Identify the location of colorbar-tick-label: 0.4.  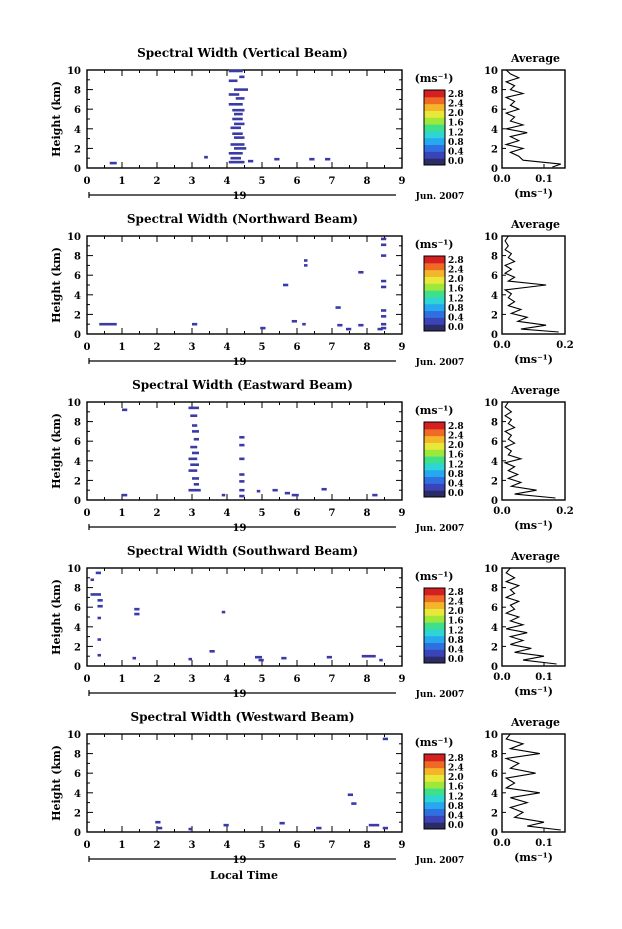
(456, 650).